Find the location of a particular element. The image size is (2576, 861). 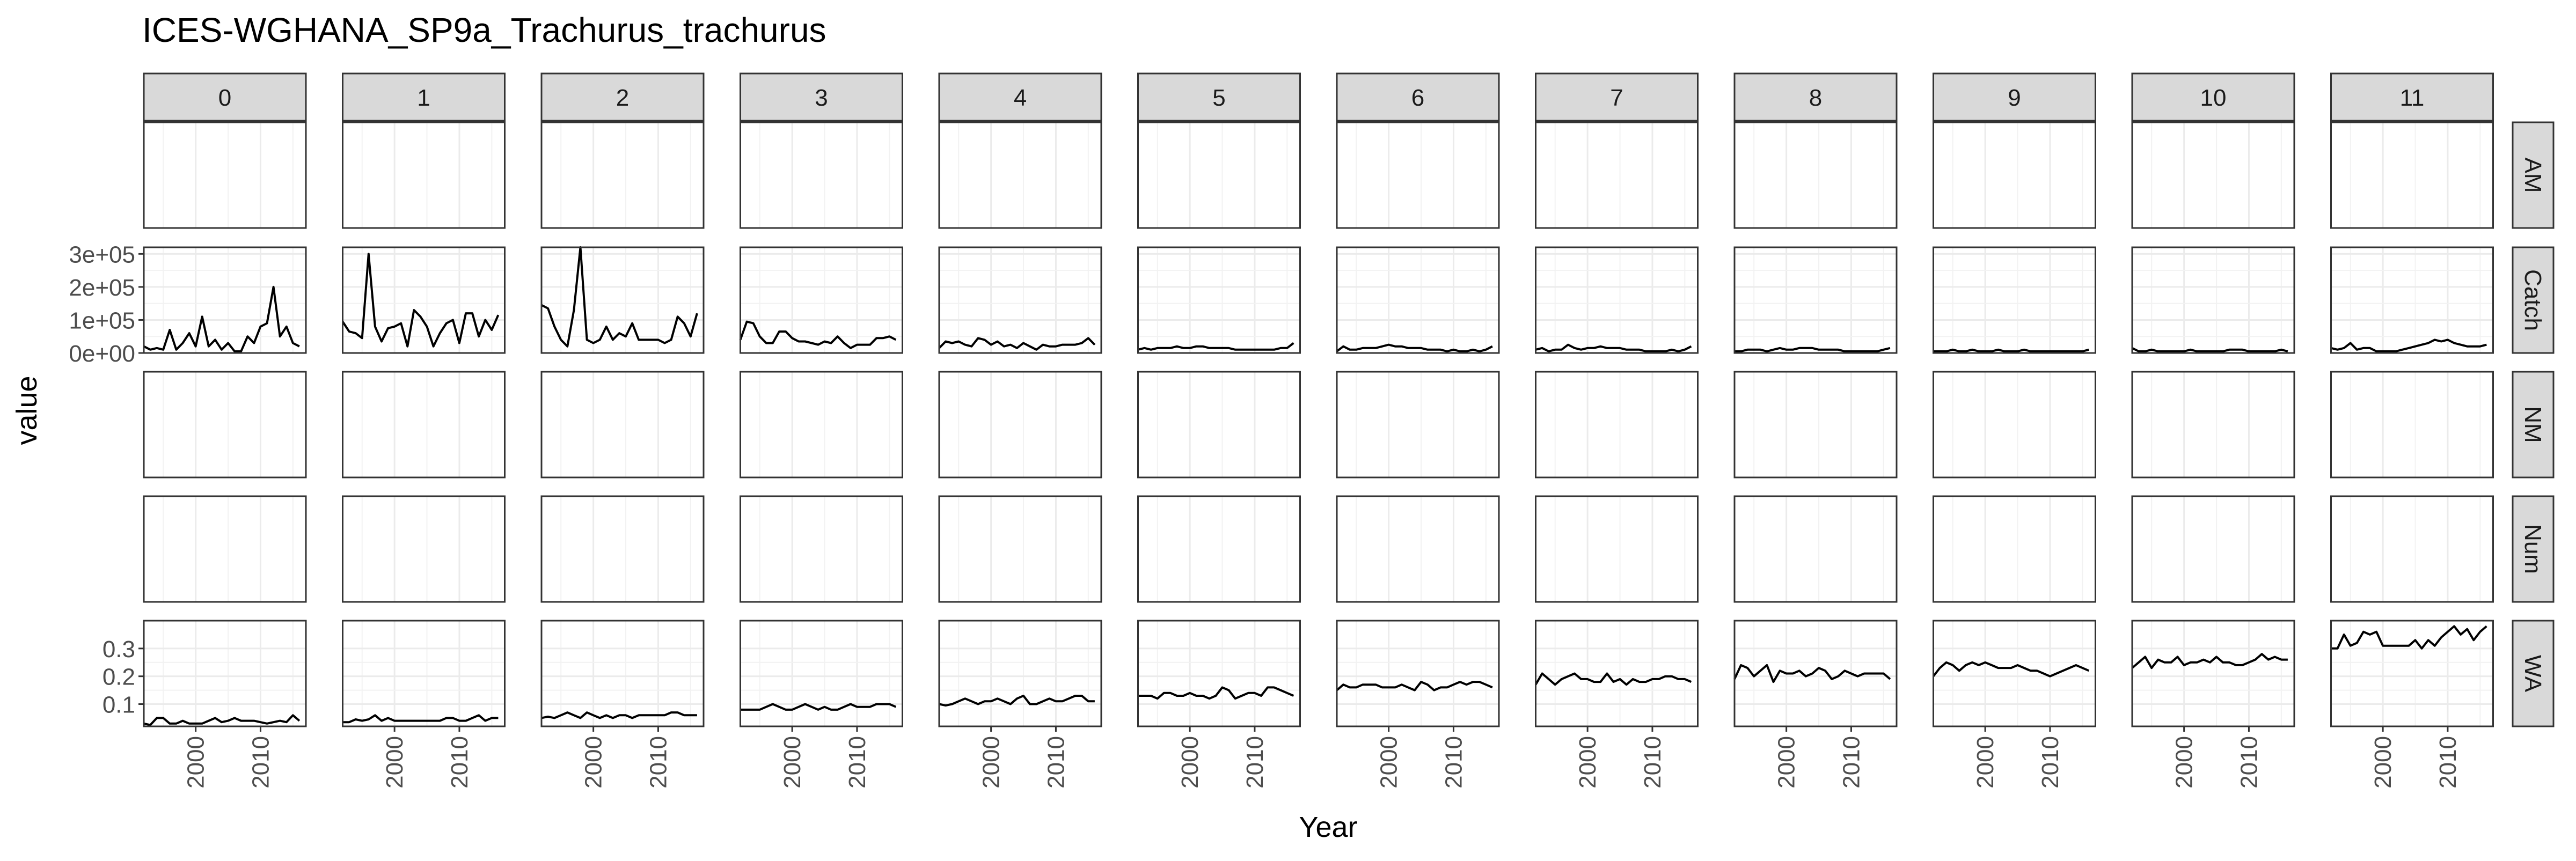

y-tick-label-Catch: 3e+05 is located at coordinates (102, 254).